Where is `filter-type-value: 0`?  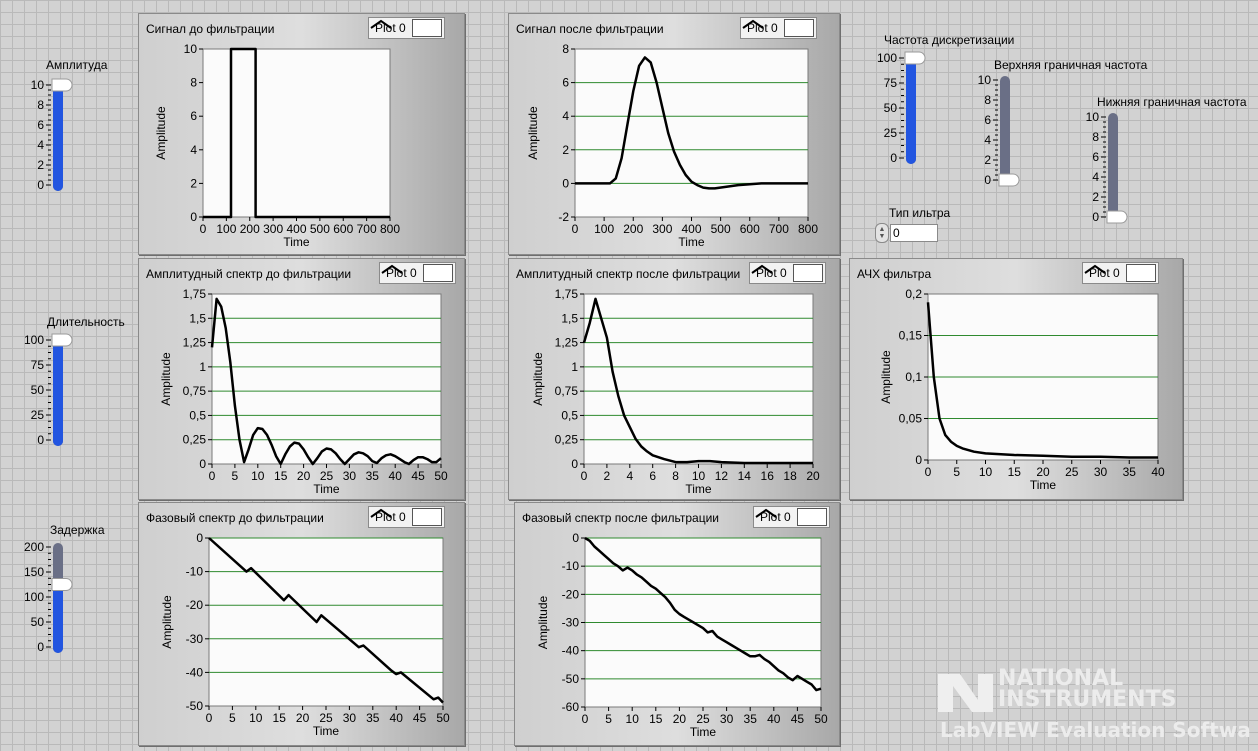 filter-type-value: 0 is located at coordinates (914, 233).